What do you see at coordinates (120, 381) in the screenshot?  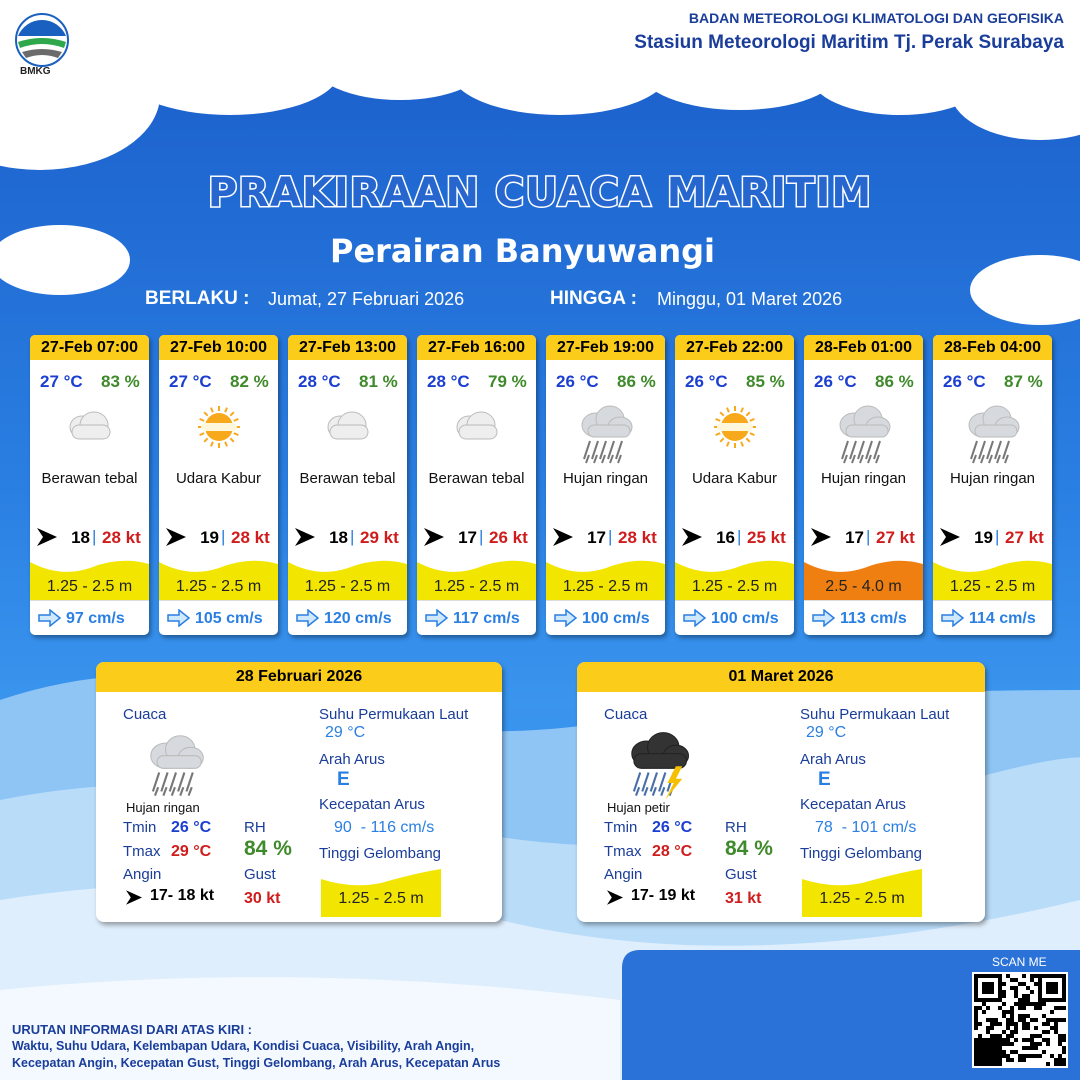 I see `humidity: 83 %` at bounding box center [120, 381].